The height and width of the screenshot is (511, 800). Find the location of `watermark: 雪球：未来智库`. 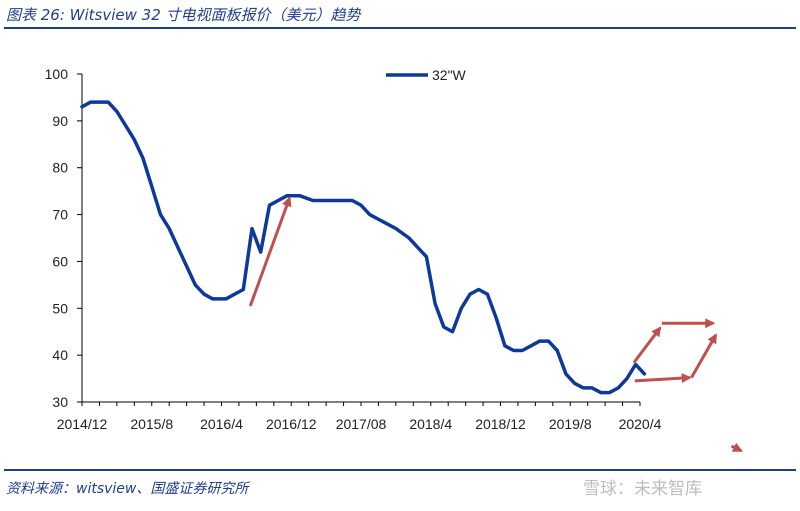

watermark: 雪球：未来智库 is located at coordinates (642, 489).